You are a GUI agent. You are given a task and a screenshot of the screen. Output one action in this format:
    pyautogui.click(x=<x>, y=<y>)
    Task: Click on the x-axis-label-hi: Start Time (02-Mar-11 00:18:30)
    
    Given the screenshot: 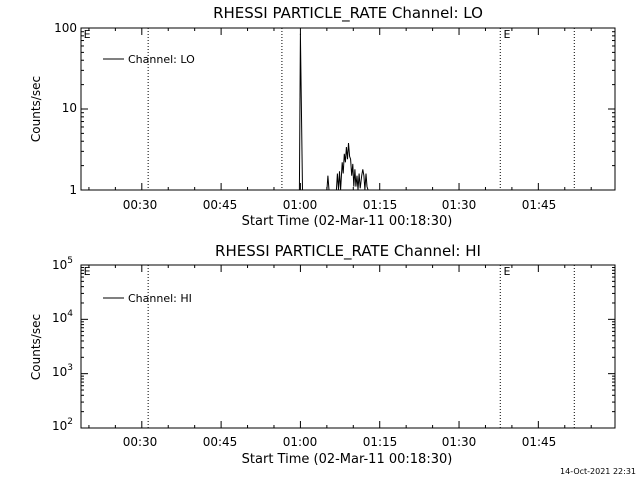 What is the action you would take?
    pyautogui.click(x=347, y=459)
    